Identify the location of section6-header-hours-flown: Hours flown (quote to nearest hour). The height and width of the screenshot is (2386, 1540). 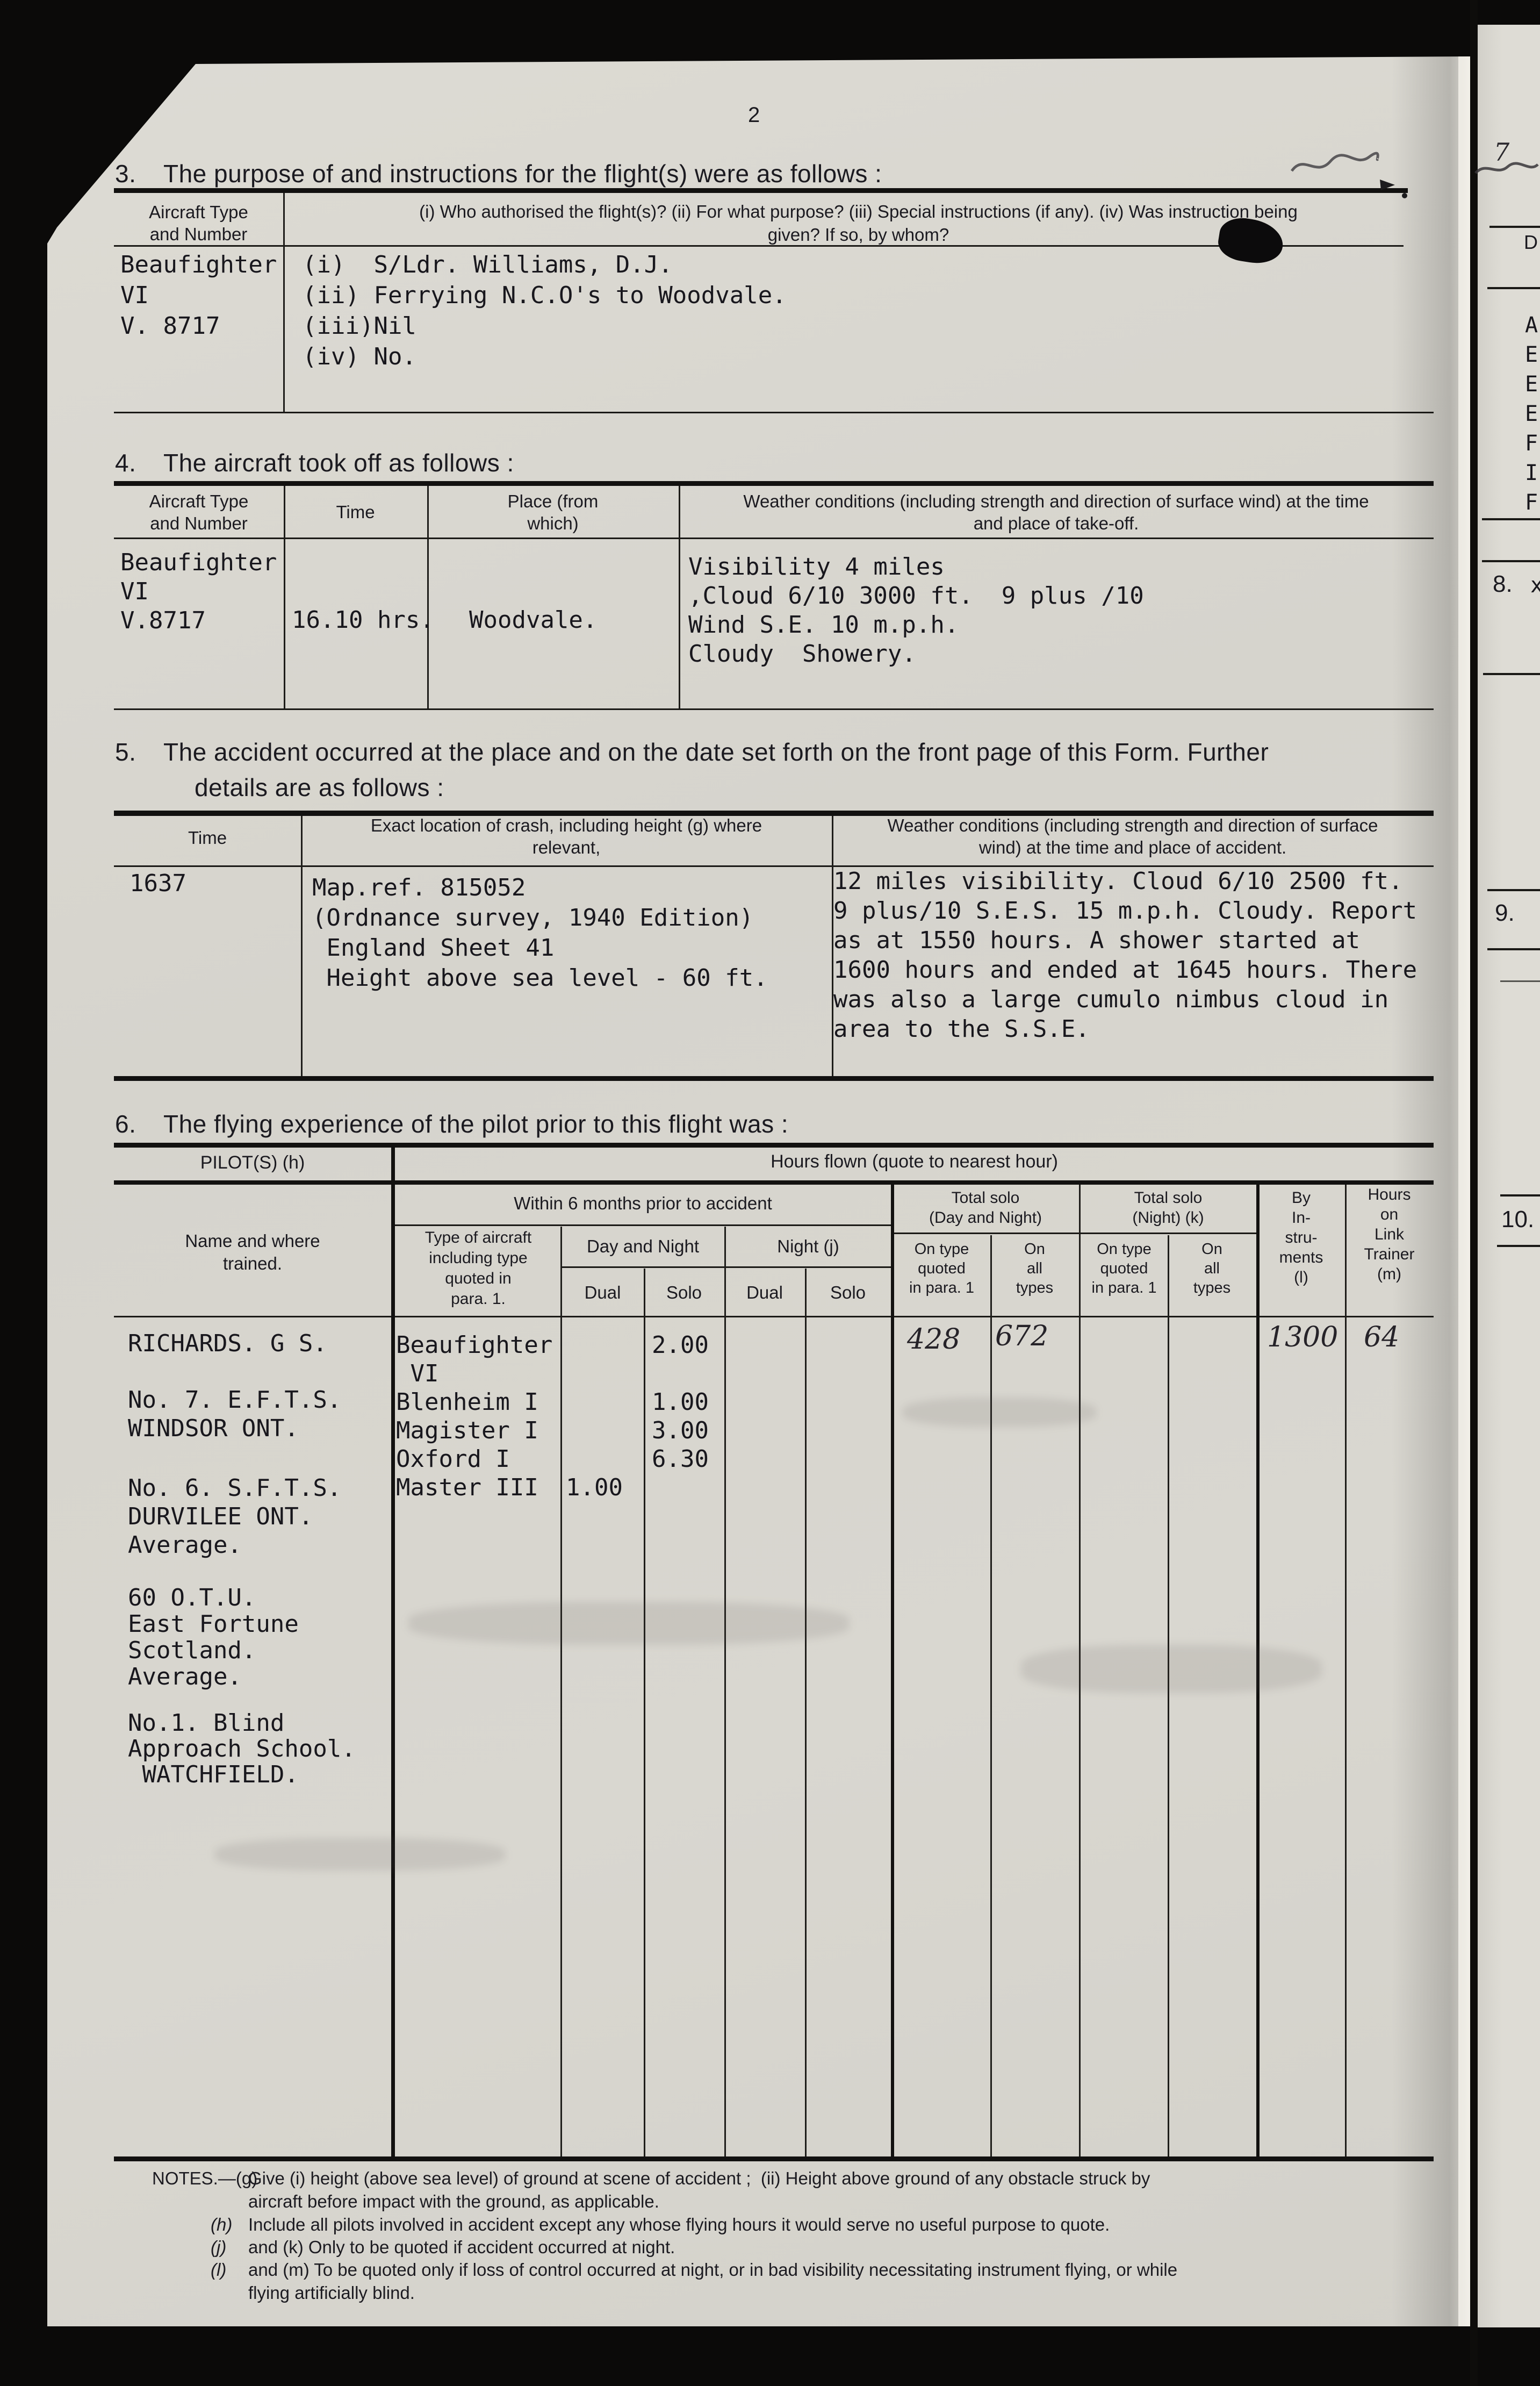
(915, 1161).